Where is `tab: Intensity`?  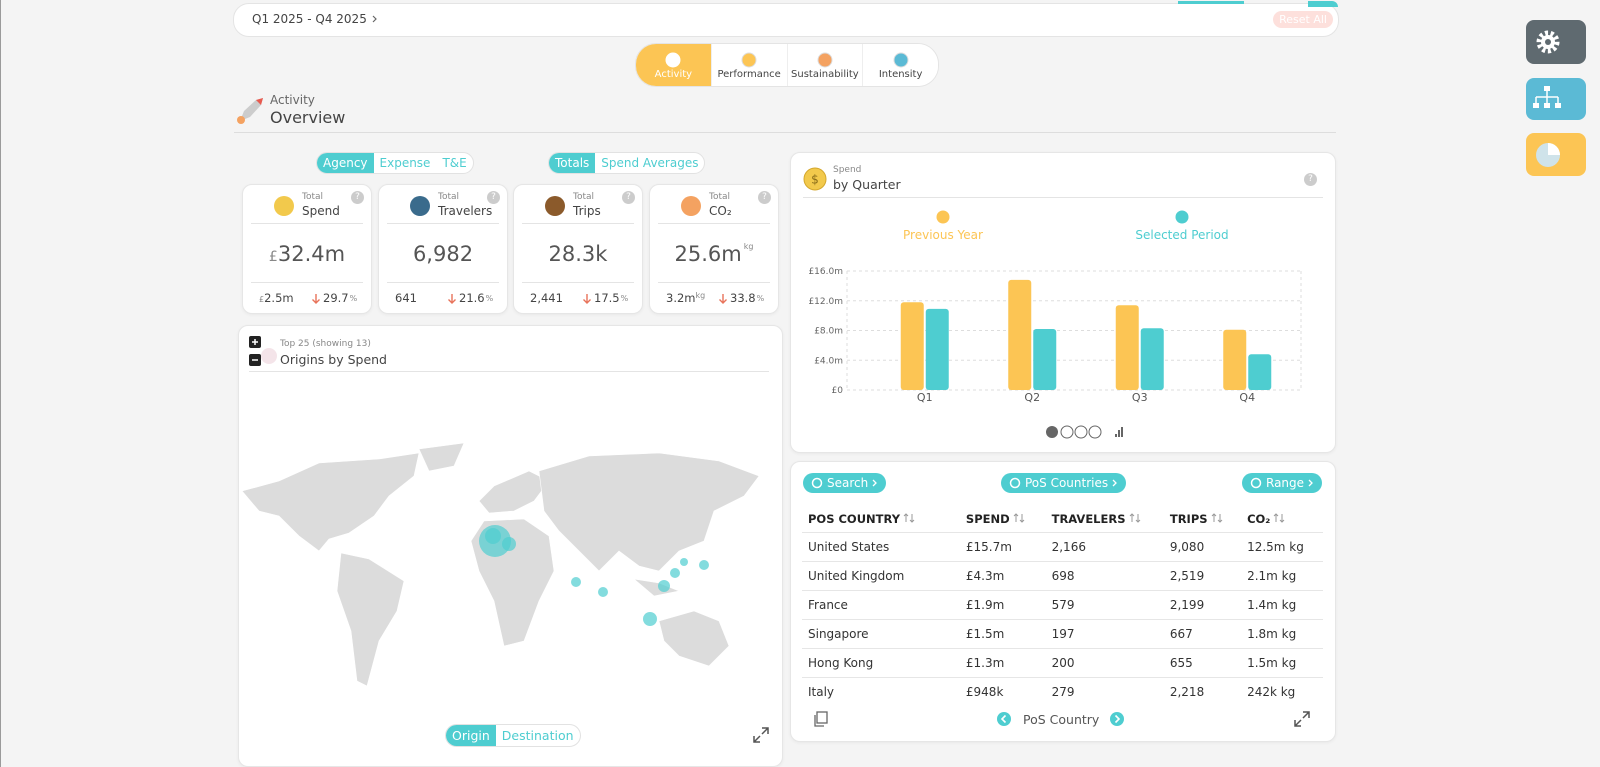
tab: Intensity is located at coordinates (900, 65).